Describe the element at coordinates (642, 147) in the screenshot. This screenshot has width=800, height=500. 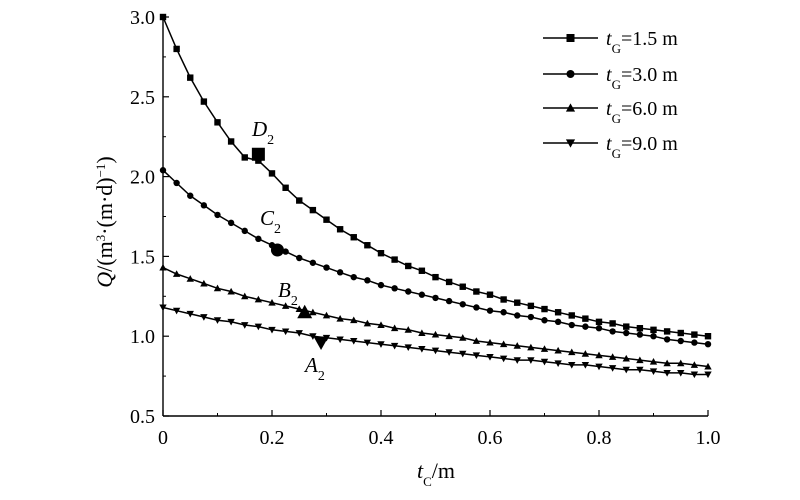
I see `legend-label: tG=9.0 m` at that location.